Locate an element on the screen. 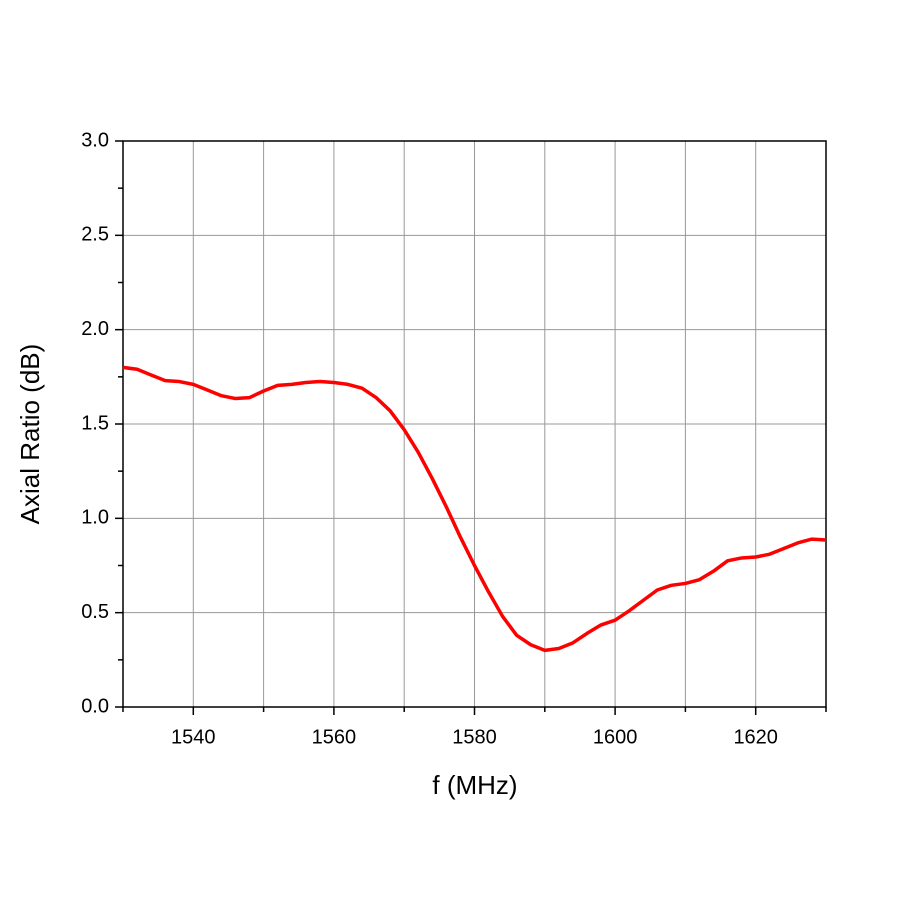 The height and width of the screenshot is (905, 900). x-tick-label: 1540 is located at coordinates (193, 737).